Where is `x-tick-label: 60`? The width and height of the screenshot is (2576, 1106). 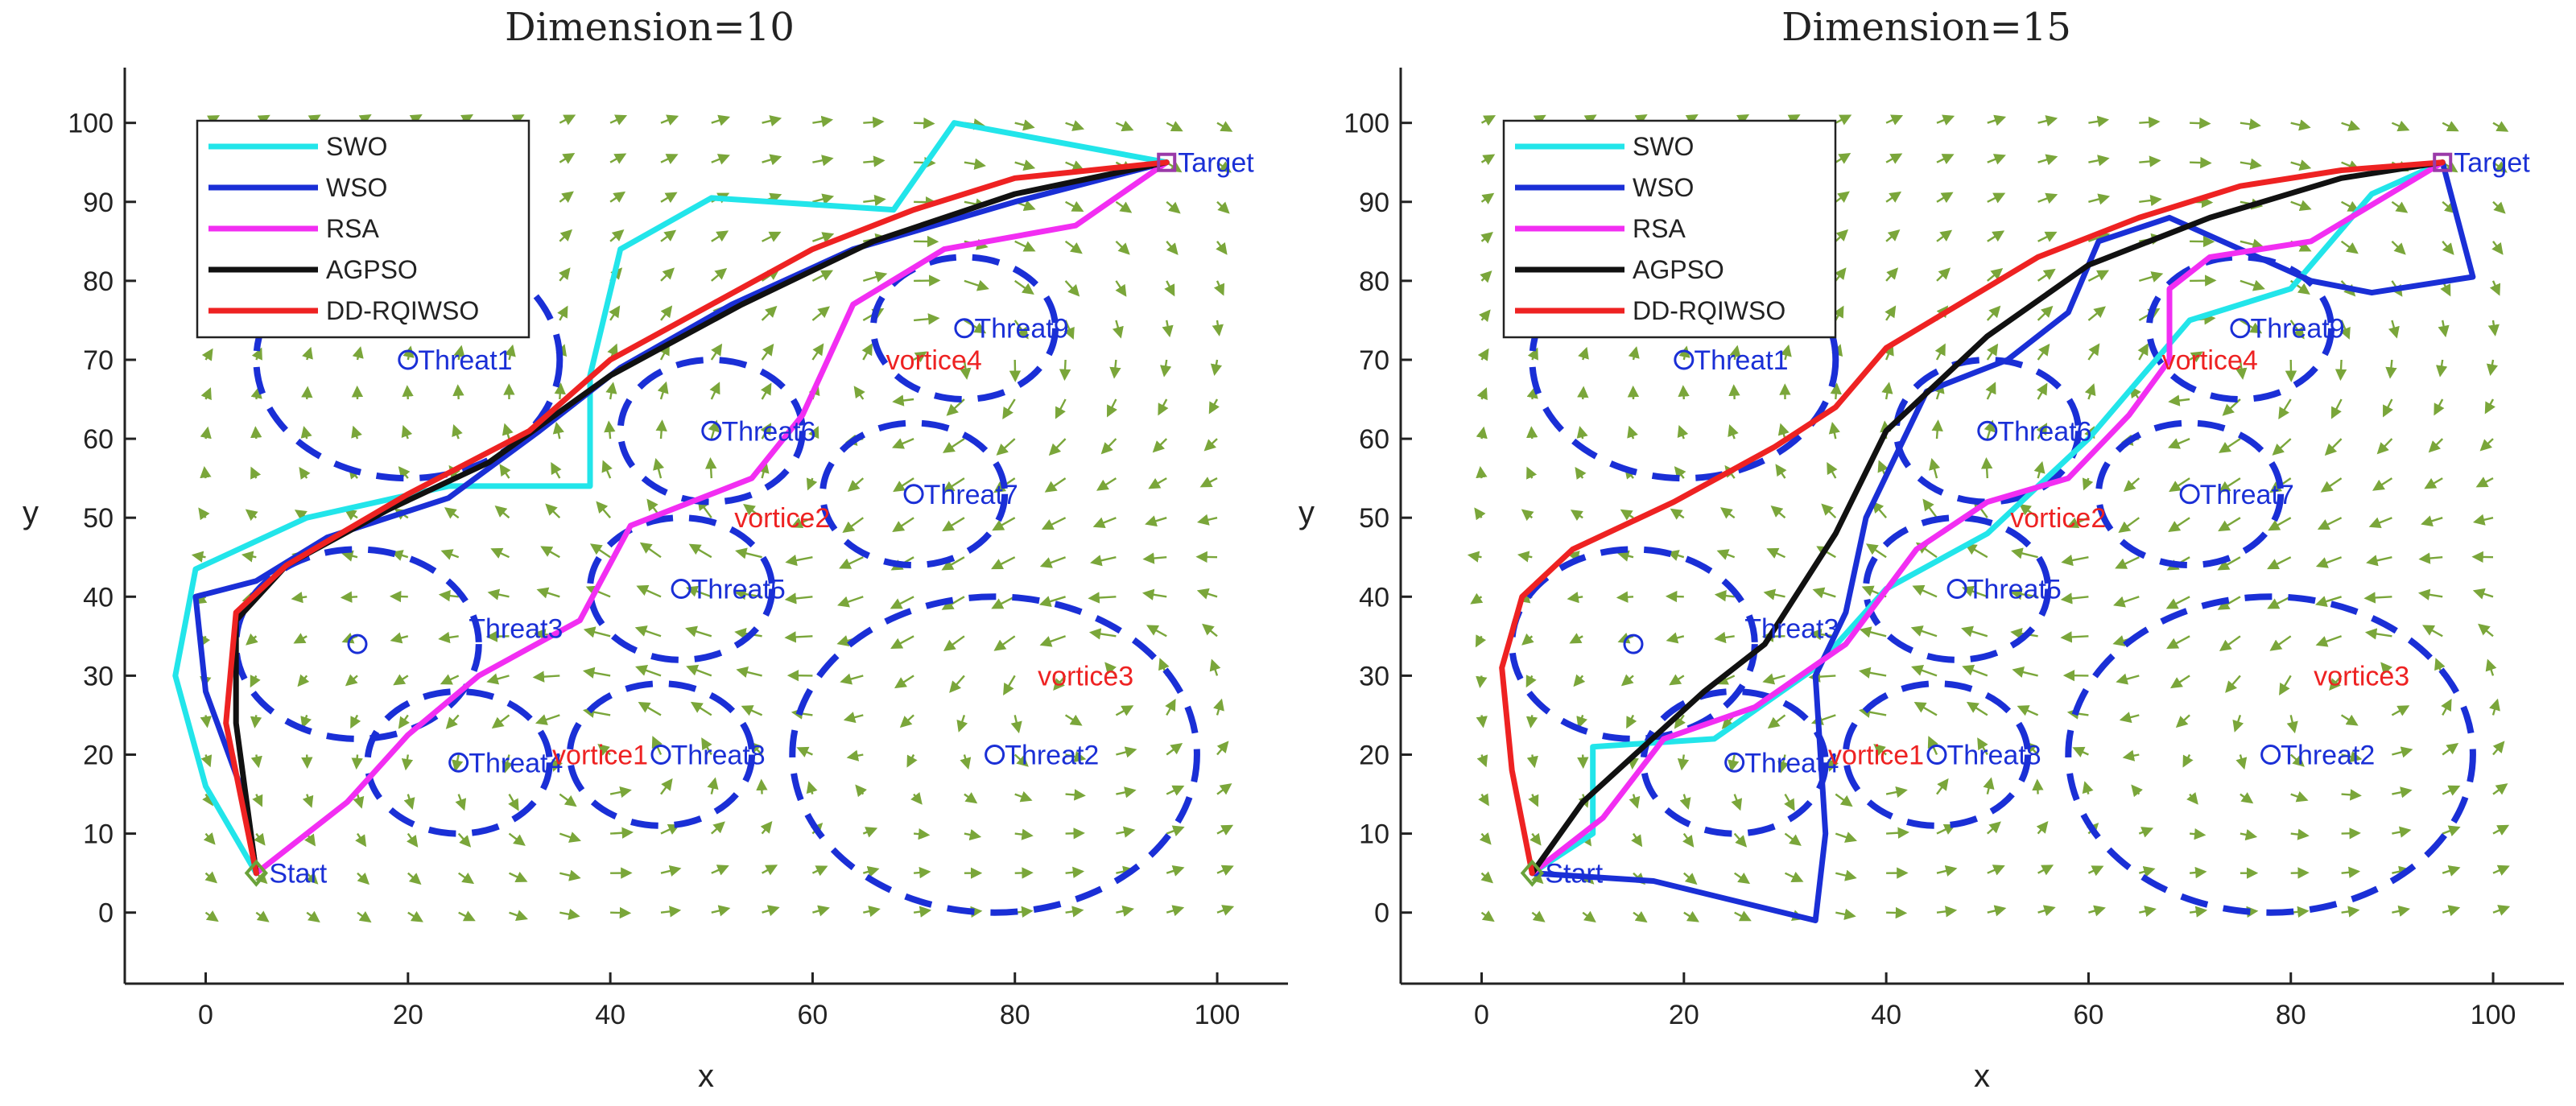
x-tick-label: 60 is located at coordinates (813, 1015).